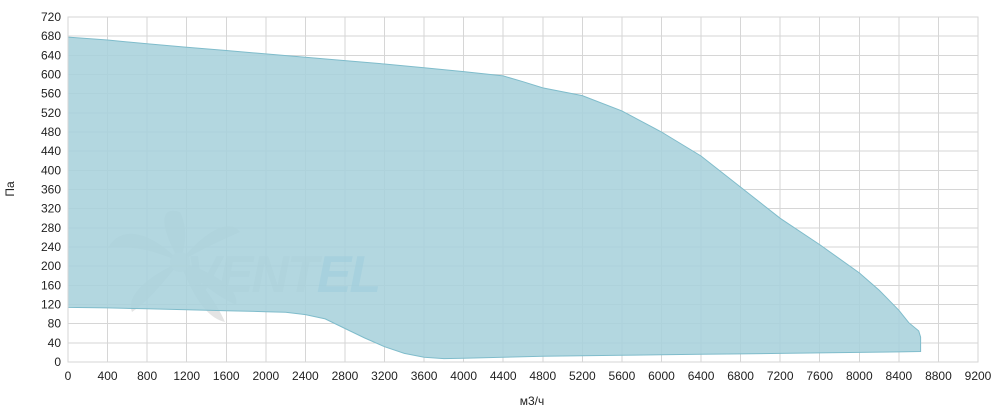 The height and width of the screenshot is (412, 1005). I want to click on x-tick-label: 400, so click(108, 376).